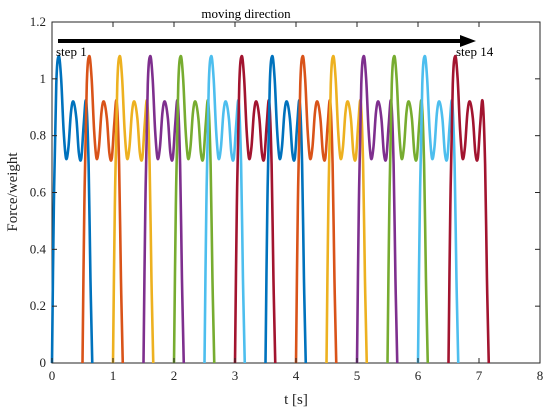 This screenshot has width=550, height=415. I want to click on moving-direction-label: moving direction, so click(246, 13).